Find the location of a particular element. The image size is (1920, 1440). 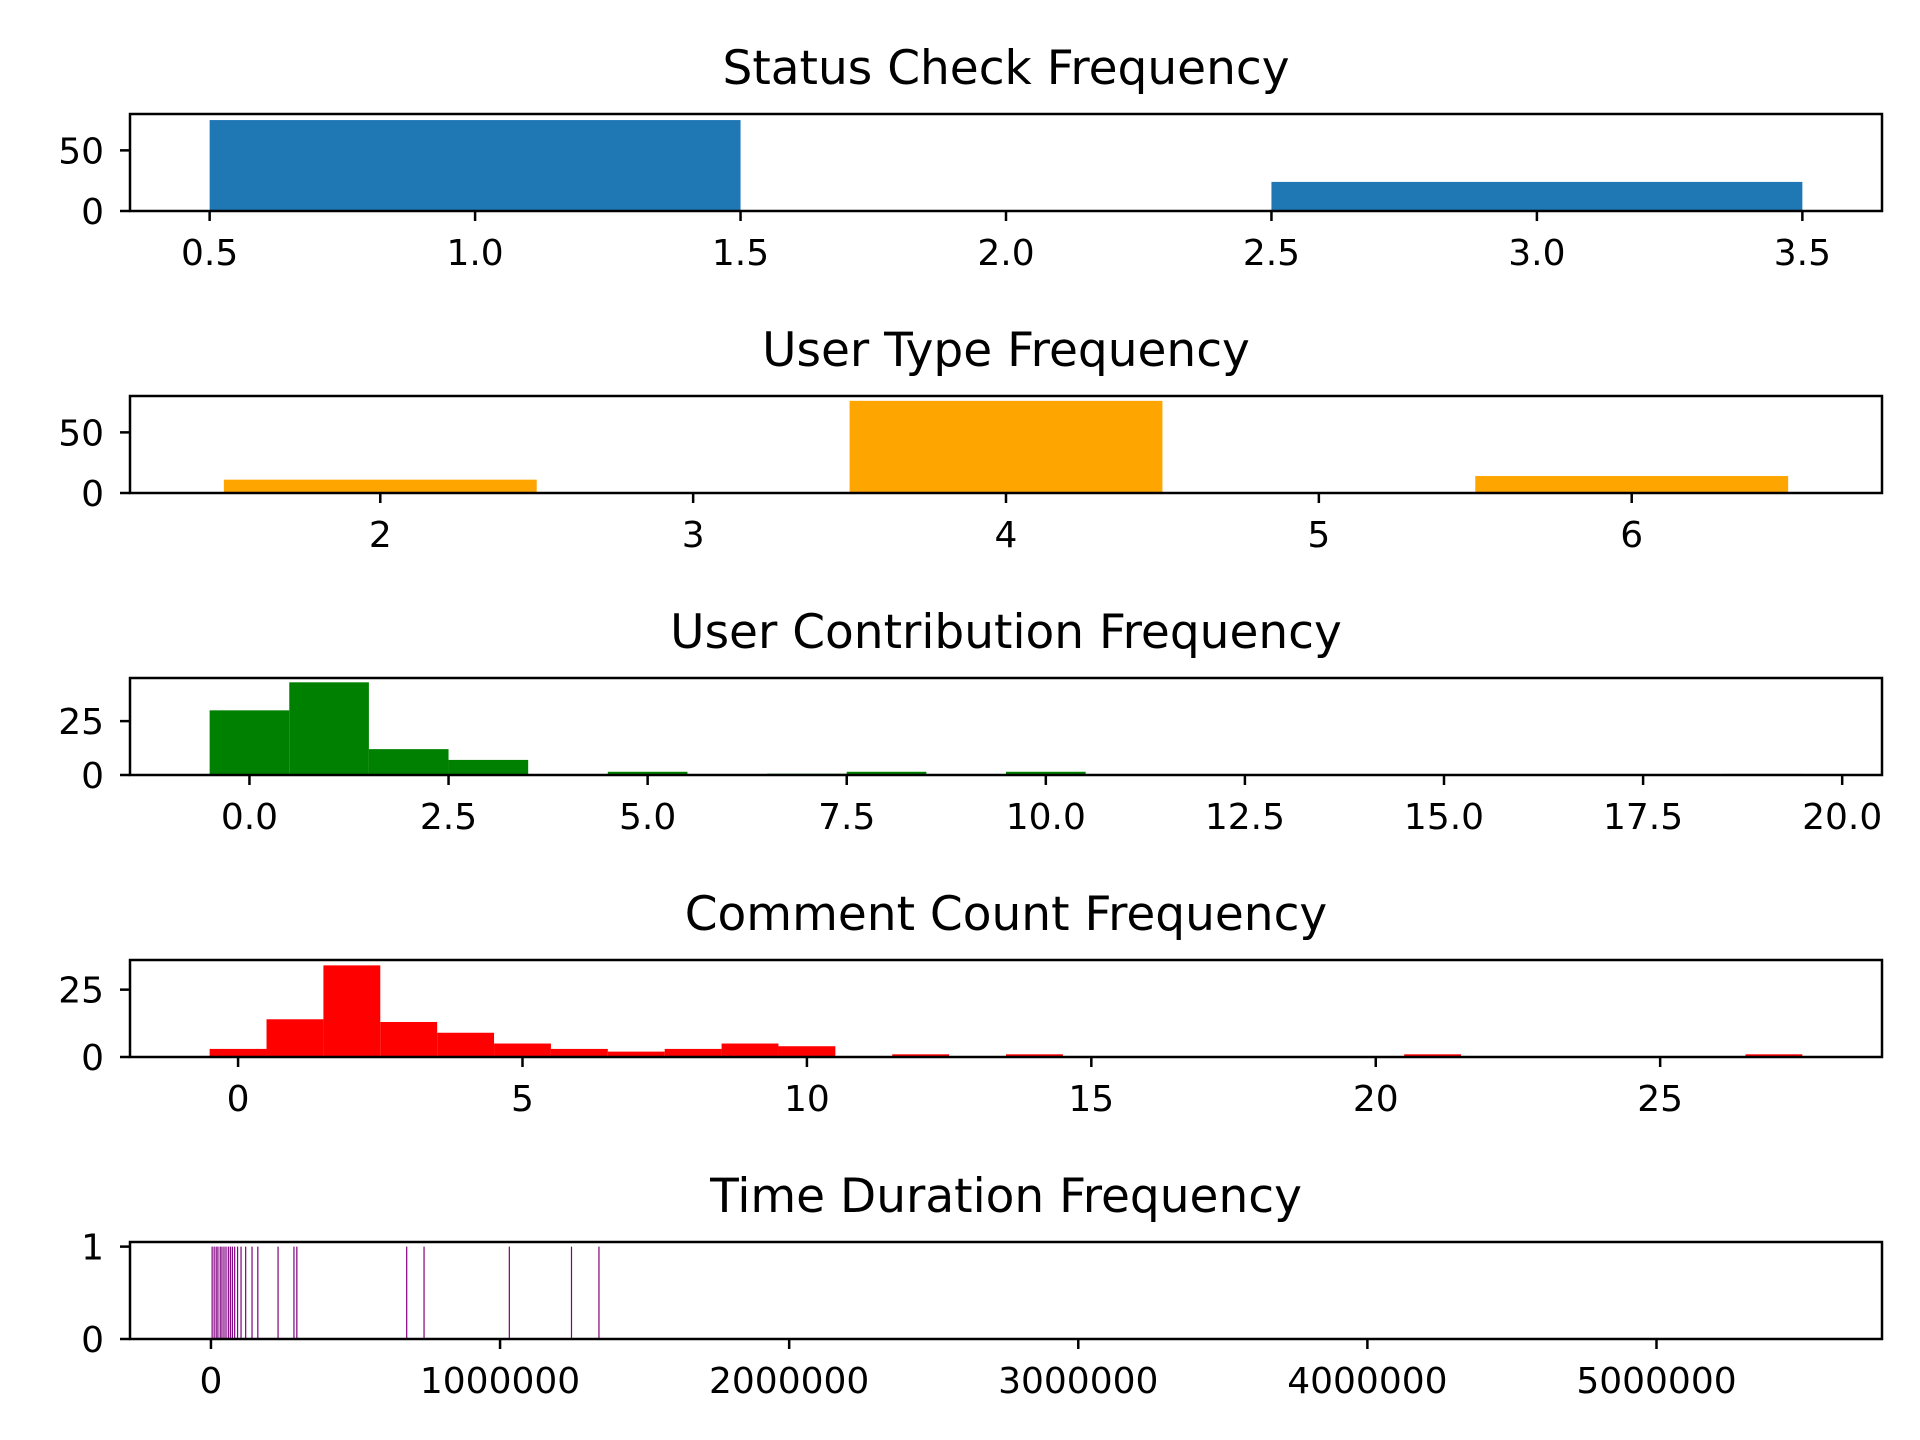

chart-title: Comment Count Frequency is located at coordinates (1006, 914).